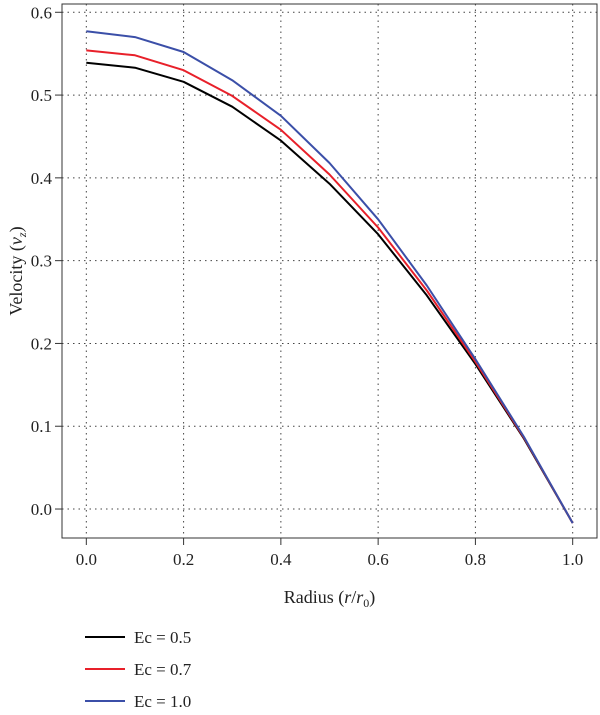  I want to click on legend-label-1: Ec = 0.5, so click(162, 637).